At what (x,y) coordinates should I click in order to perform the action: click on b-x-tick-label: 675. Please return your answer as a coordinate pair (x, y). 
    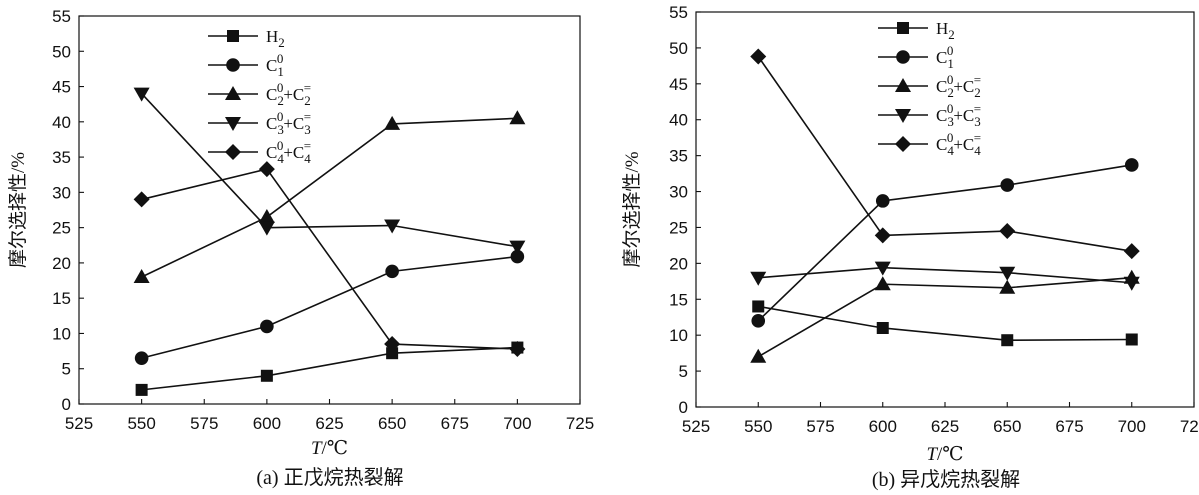
    Looking at the image, I should click on (1069, 426).